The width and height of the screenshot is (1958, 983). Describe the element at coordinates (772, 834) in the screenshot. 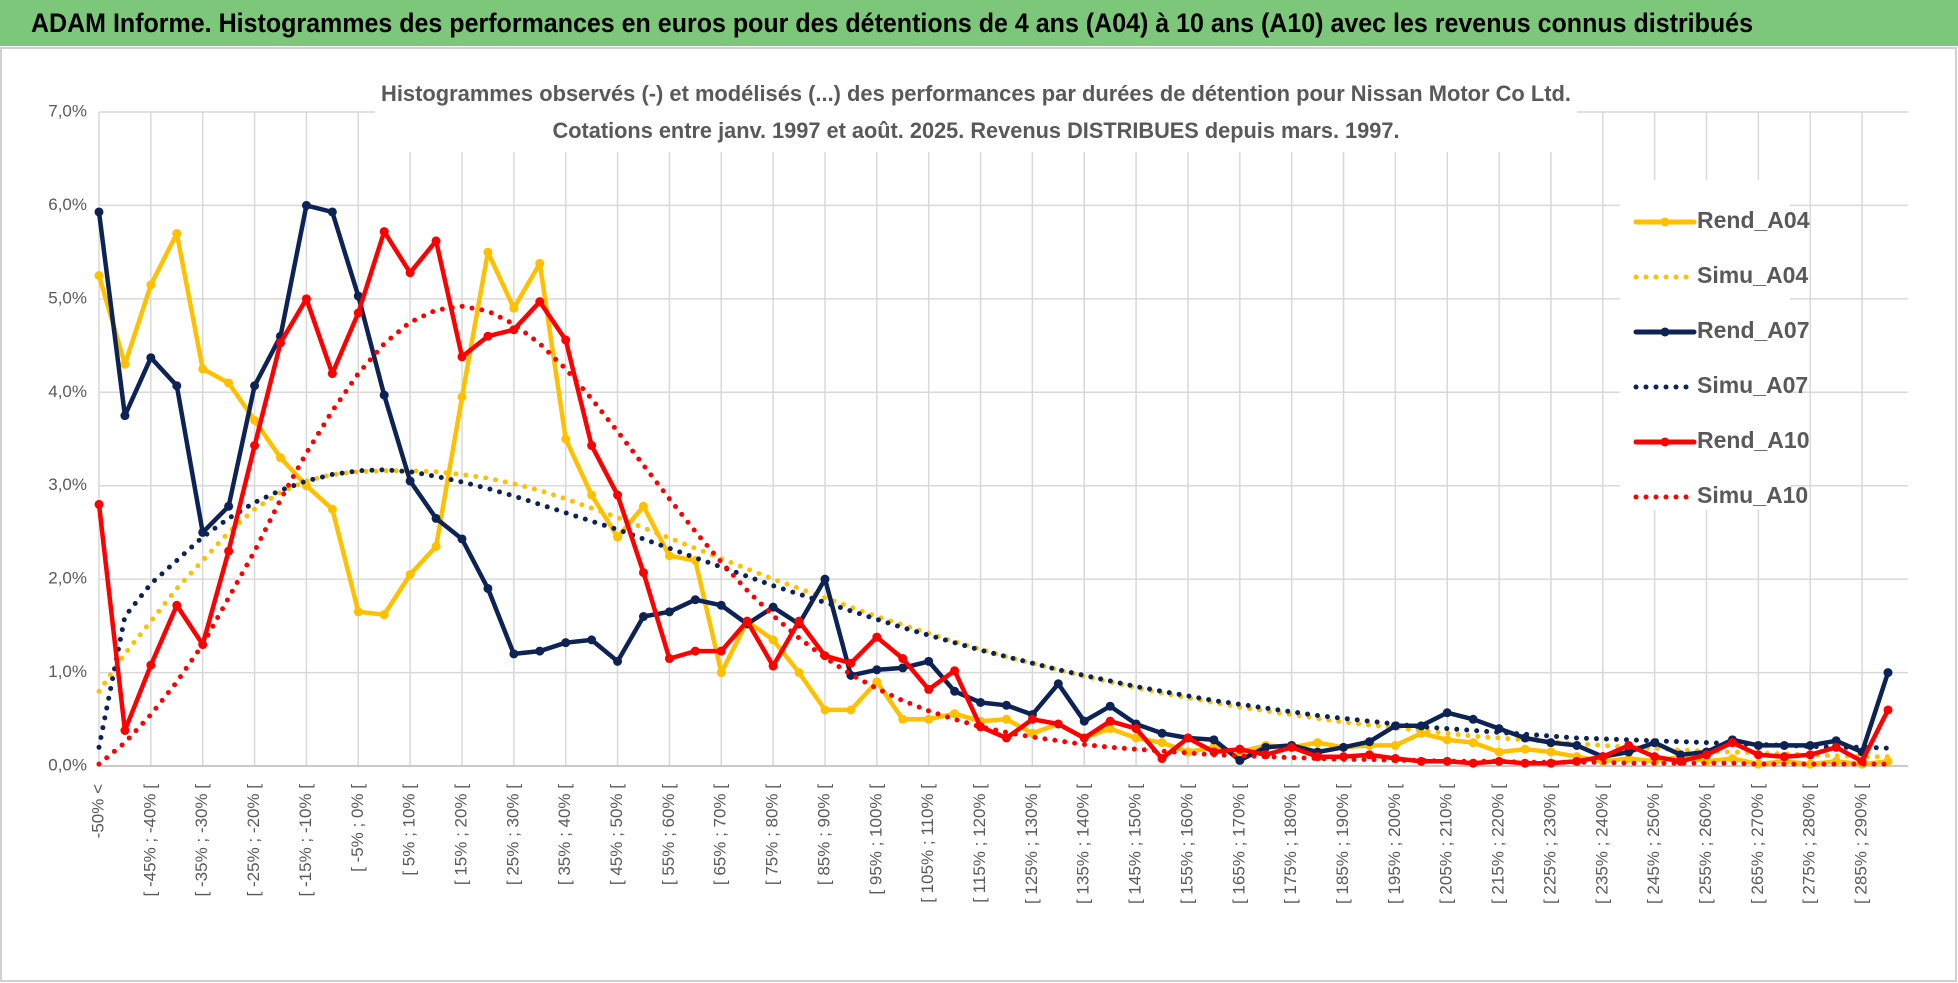

I see `x-tick-label: [ 75% ; 80% [` at that location.